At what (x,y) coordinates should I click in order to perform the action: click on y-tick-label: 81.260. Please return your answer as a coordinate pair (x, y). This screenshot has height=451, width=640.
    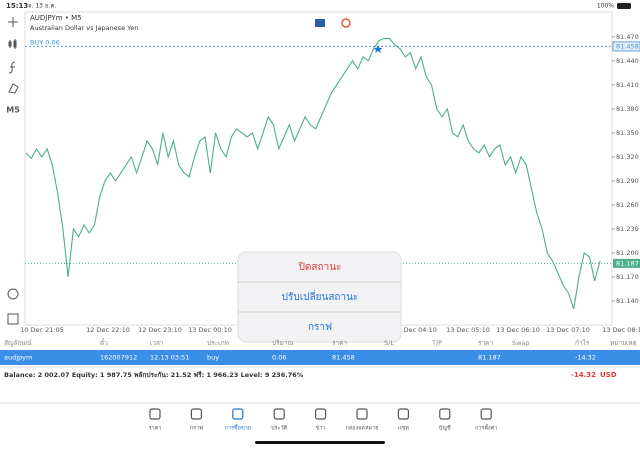
    Looking at the image, I should click on (627, 205).